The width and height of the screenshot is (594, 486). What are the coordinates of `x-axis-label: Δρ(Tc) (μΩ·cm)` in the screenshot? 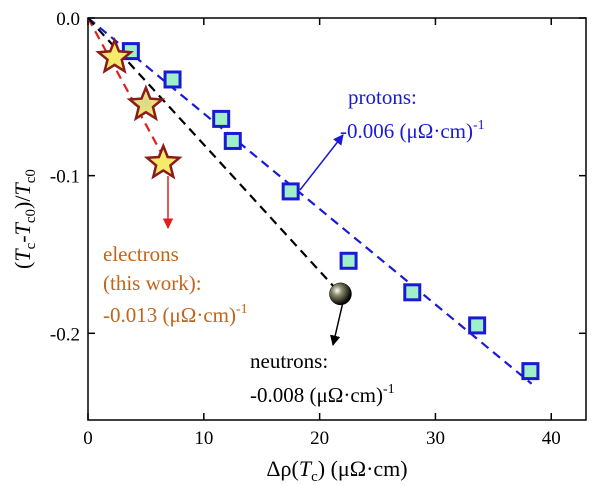 It's located at (336, 470).